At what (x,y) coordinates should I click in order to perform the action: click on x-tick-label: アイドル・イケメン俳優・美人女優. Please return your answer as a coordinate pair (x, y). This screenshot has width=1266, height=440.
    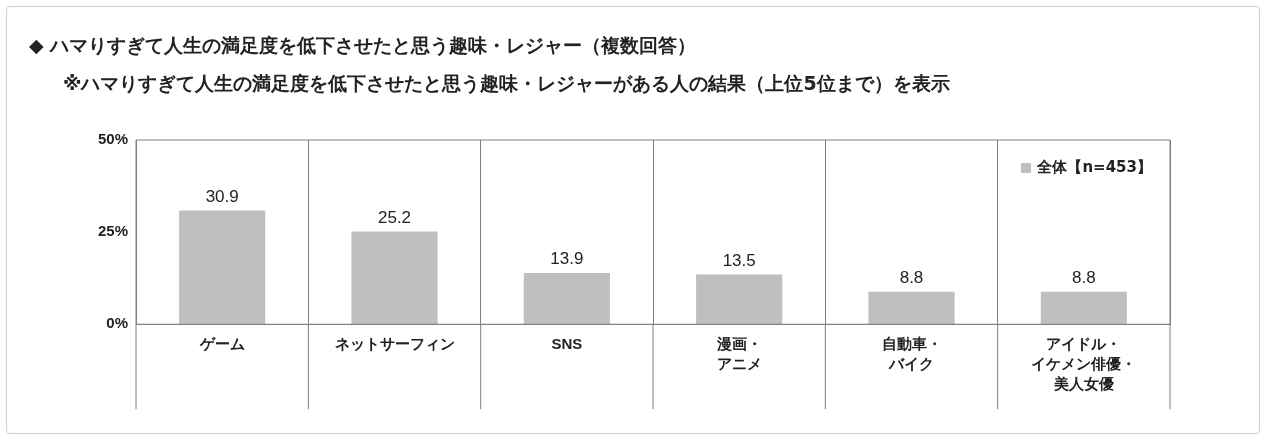
    Looking at the image, I should click on (1084, 363).